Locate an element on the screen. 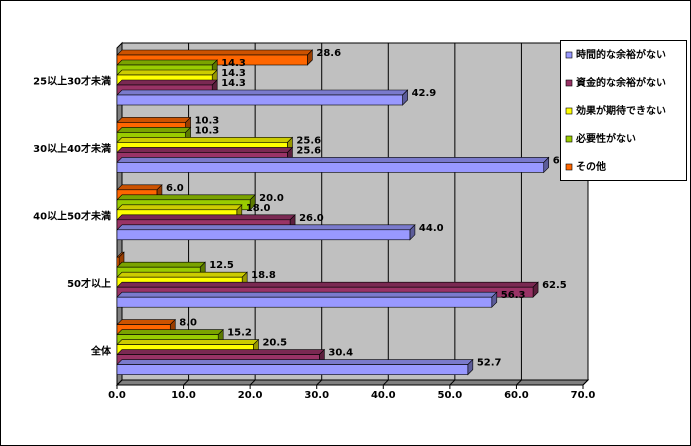 The image size is (691, 446). data-label: 44.0 is located at coordinates (431, 228).